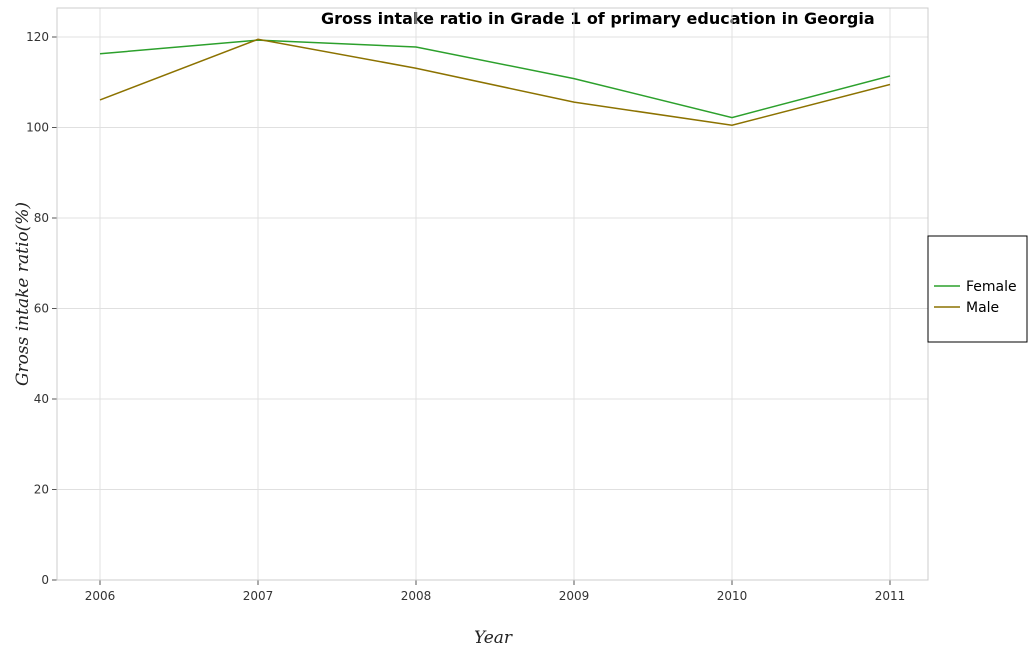 The image size is (1028, 650). Describe the element at coordinates (37, 37) in the screenshot. I see `y-tick-label: 120` at that location.